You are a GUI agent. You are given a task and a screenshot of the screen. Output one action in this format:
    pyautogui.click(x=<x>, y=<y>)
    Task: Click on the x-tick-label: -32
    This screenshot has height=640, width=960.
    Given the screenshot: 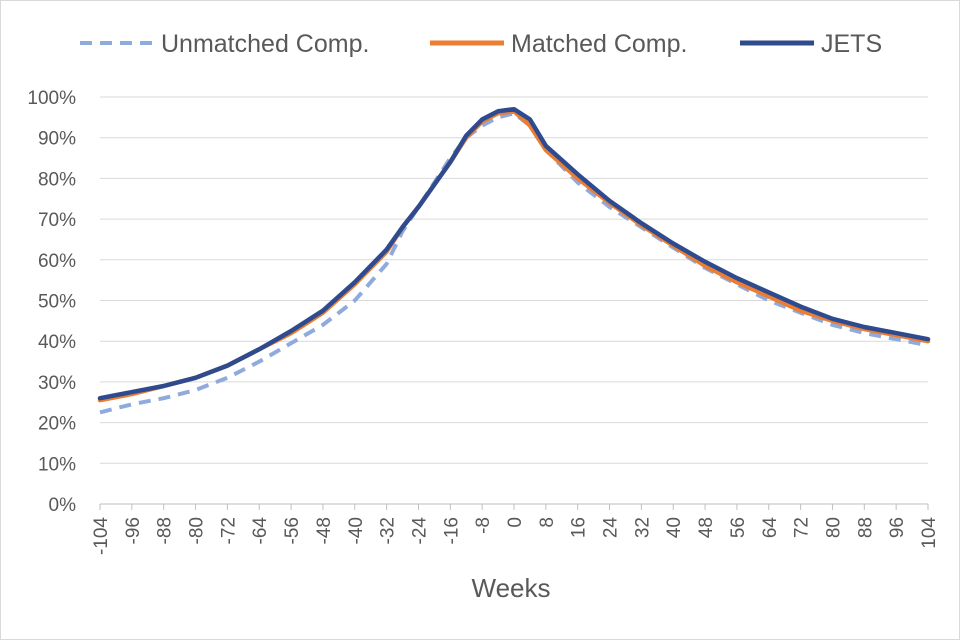 What is the action you would take?
    pyautogui.click(x=388, y=530)
    